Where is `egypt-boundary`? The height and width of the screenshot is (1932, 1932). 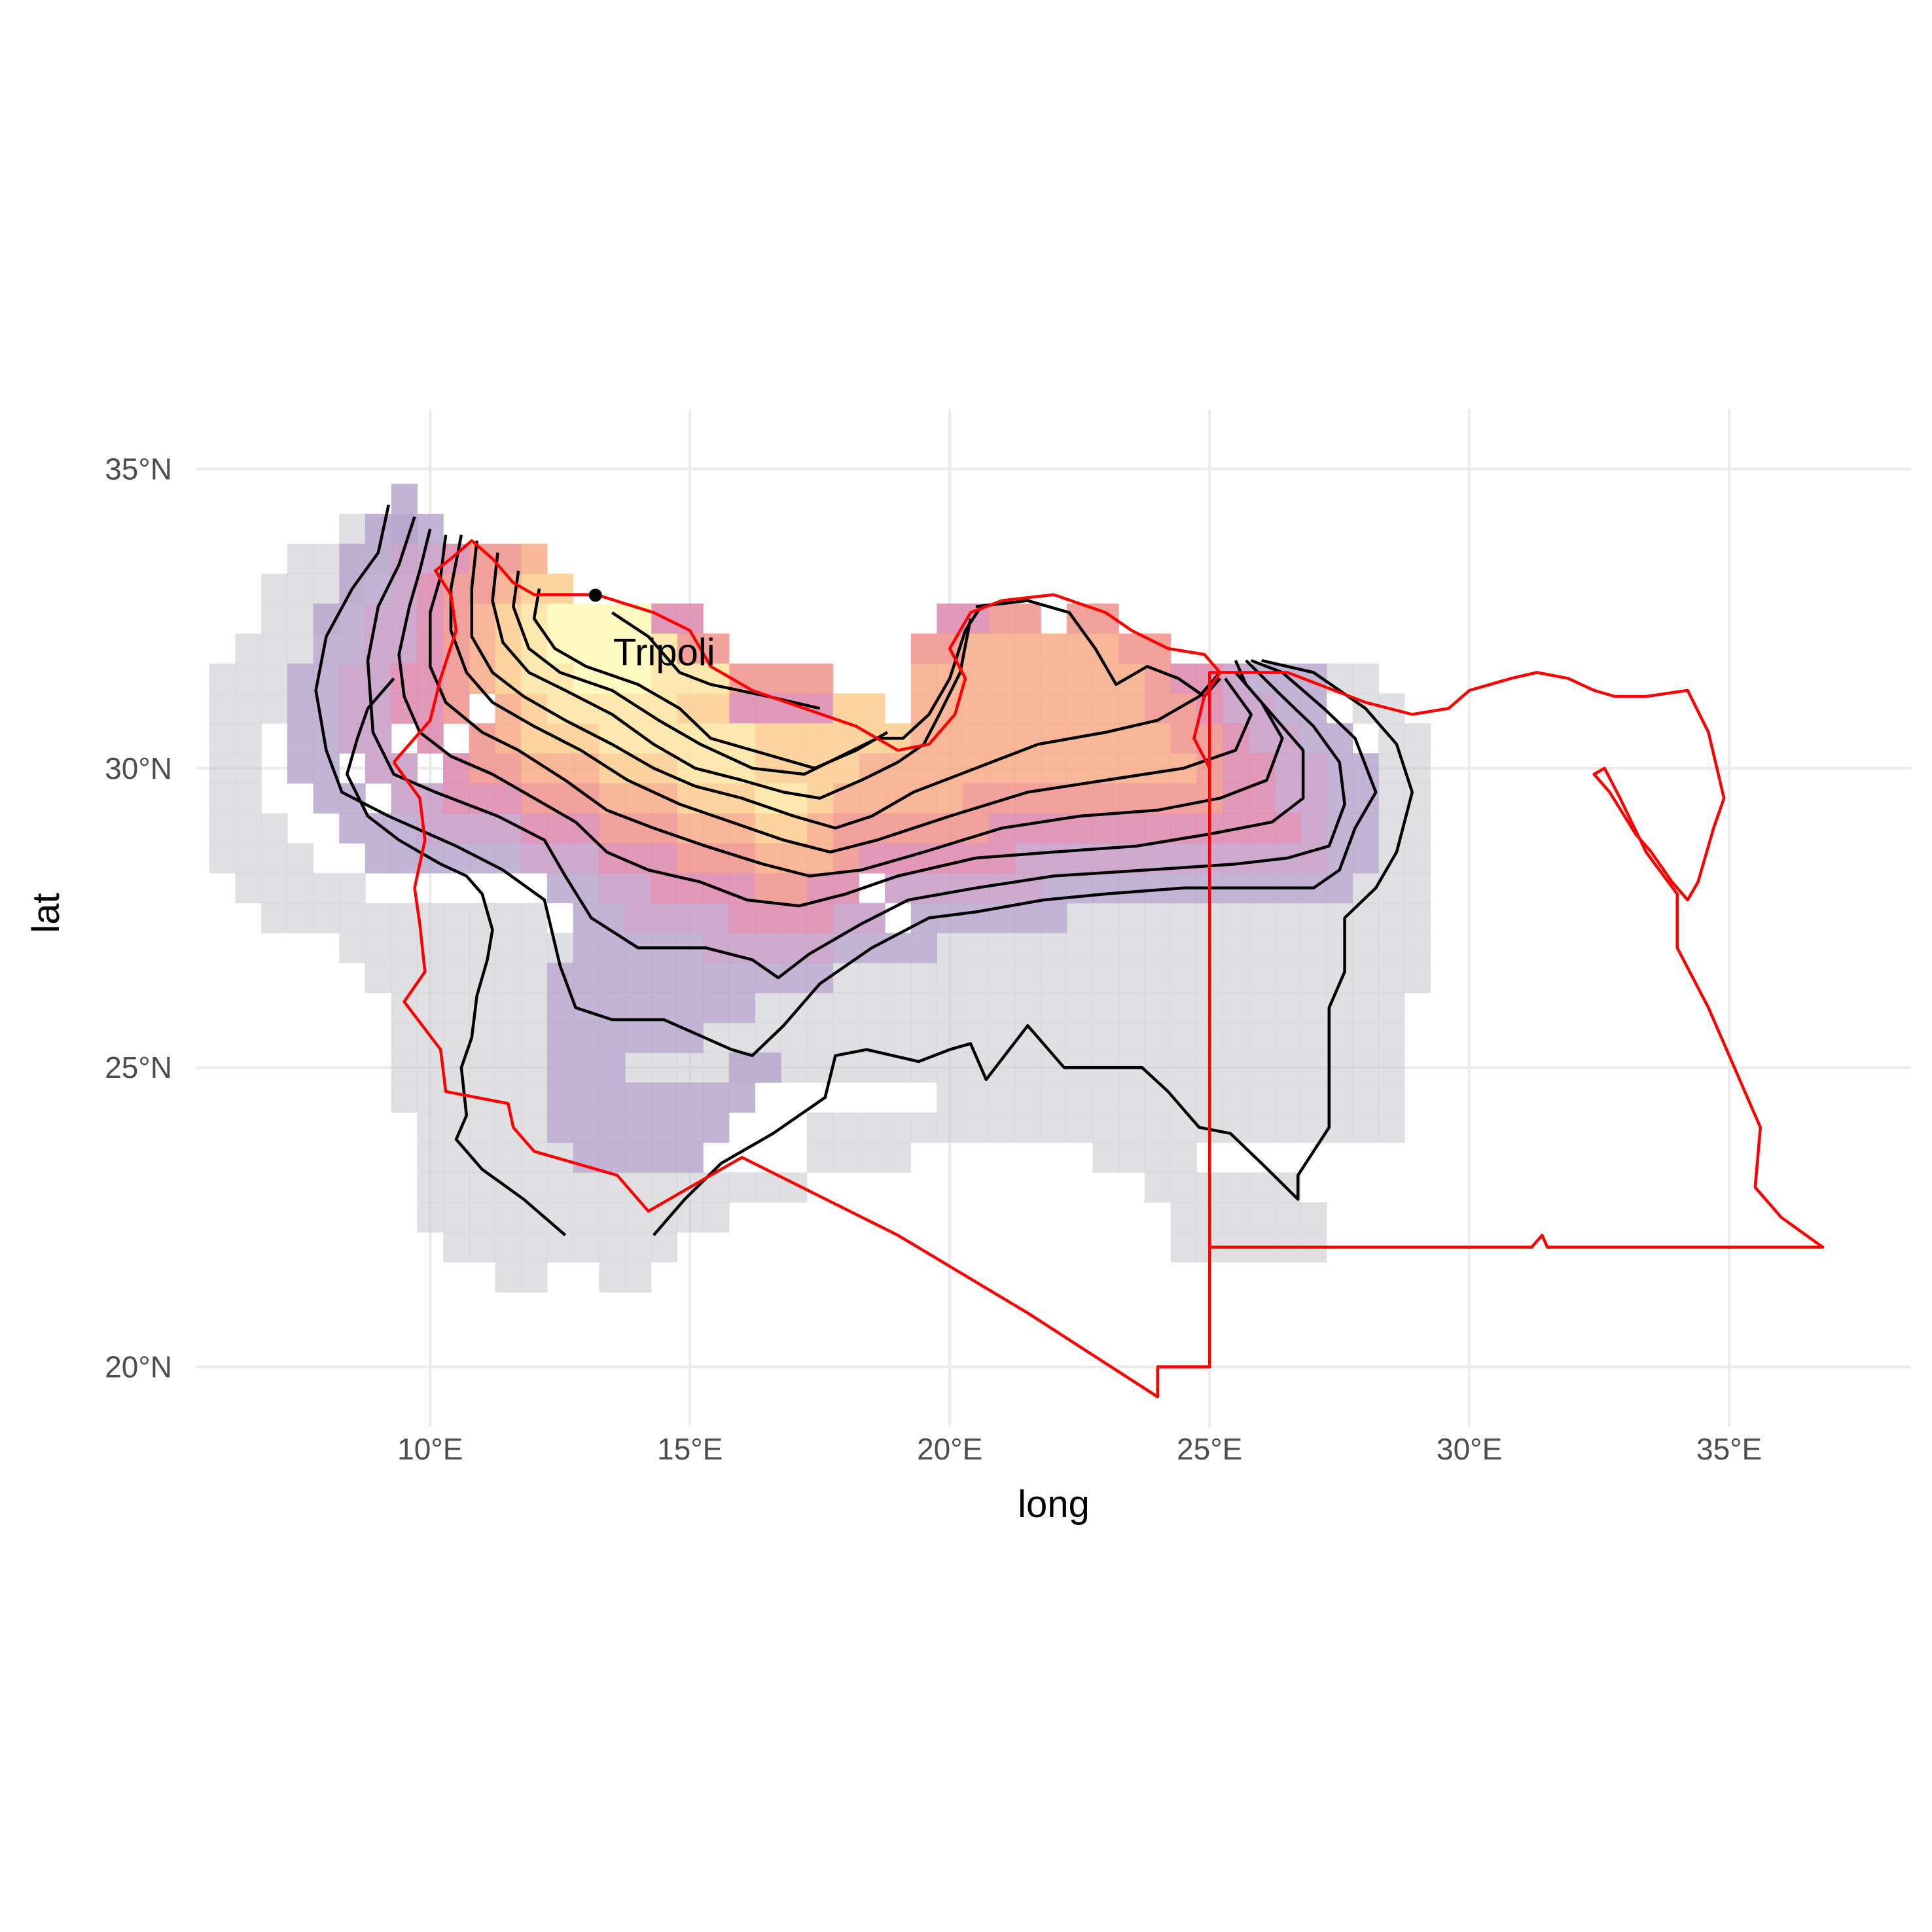
egypt-boundary is located at coordinates (1516, 960).